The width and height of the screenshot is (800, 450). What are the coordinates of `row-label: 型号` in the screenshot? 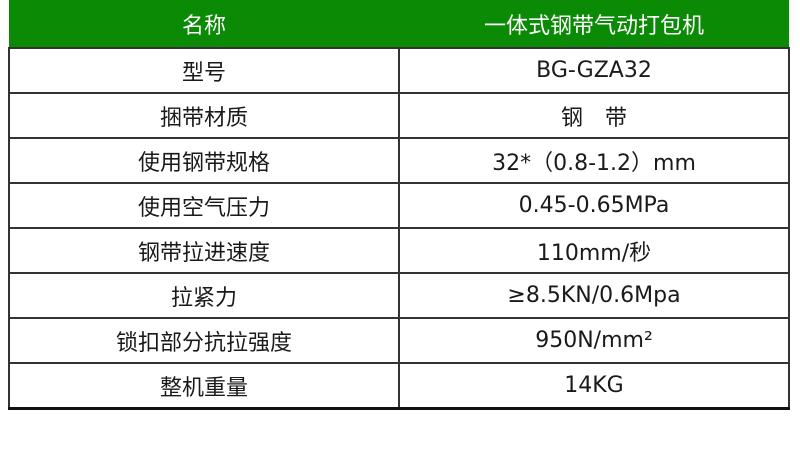 It's located at (204, 70).